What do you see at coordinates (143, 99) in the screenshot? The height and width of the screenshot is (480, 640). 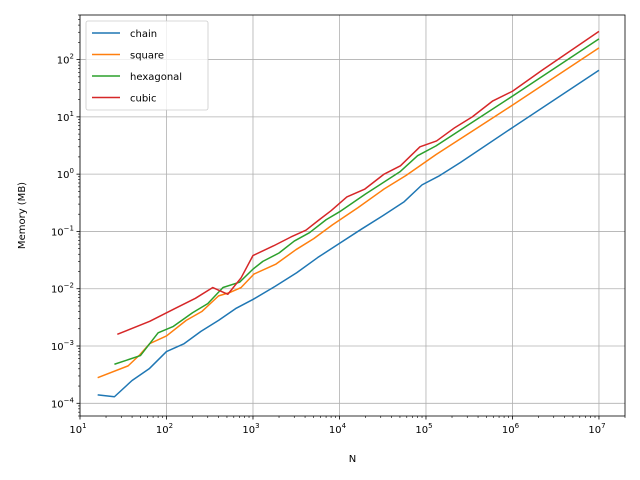 I see `legend-label-cubic: cubic` at bounding box center [143, 99].